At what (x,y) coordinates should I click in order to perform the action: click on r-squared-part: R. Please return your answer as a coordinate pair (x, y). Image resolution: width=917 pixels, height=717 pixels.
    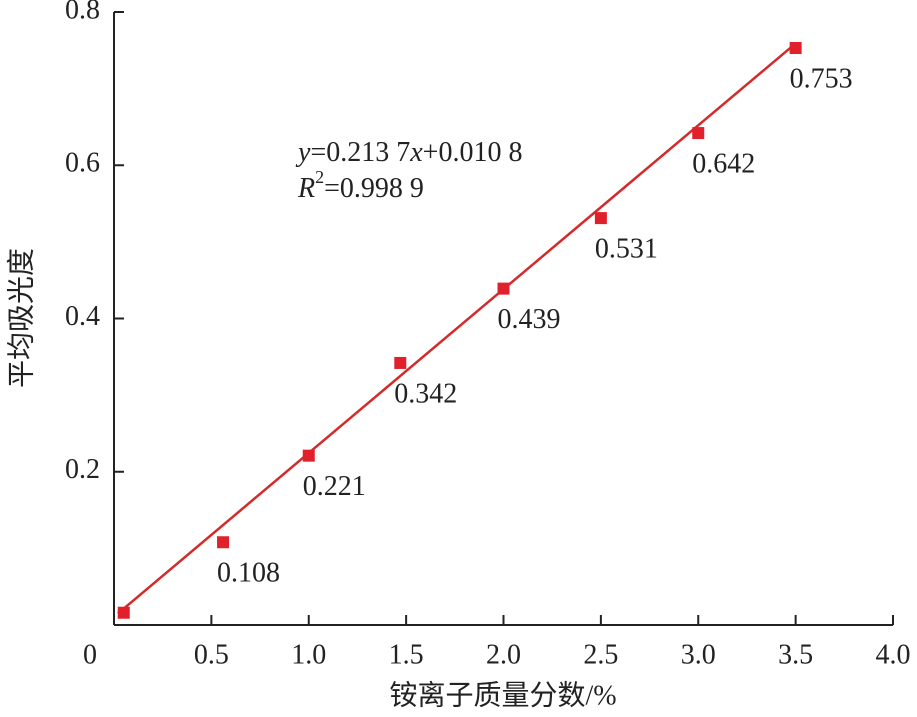
    Looking at the image, I should click on (306, 188).